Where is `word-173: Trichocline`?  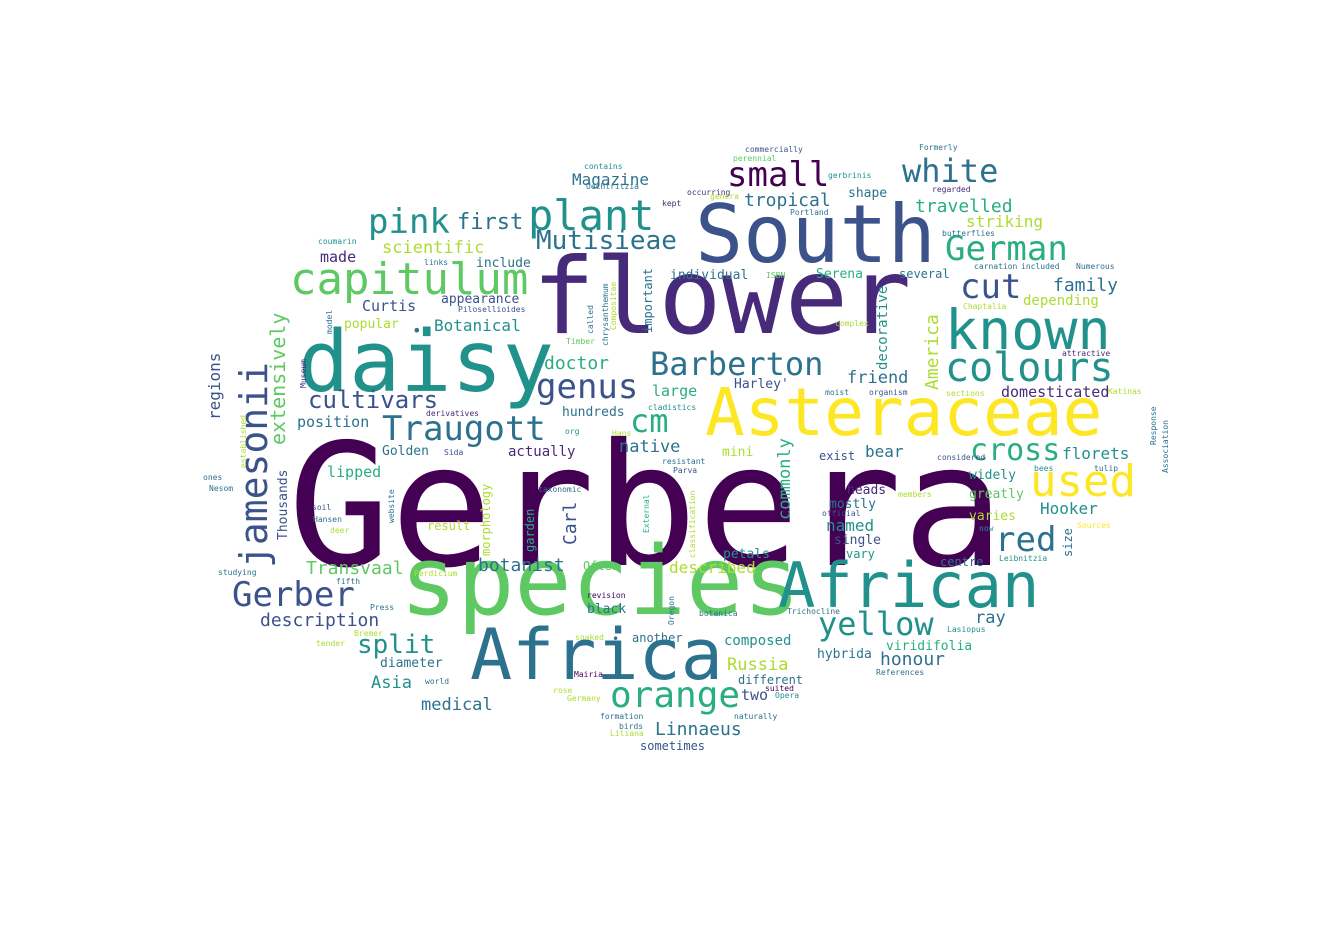 word-173: Trichocline is located at coordinates (813, 611).